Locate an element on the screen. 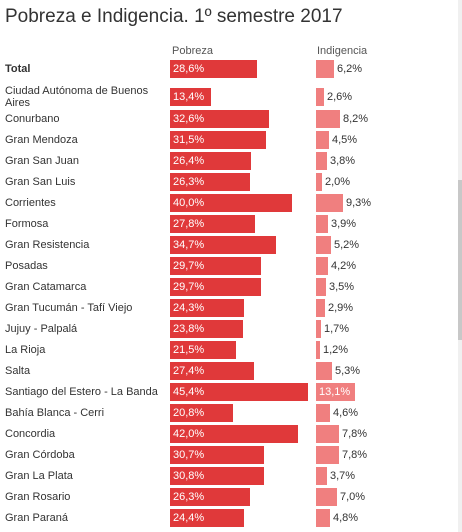 The image size is (462, 532). indigencia-value-label: 4,2% is located at coordinates (344, 266).